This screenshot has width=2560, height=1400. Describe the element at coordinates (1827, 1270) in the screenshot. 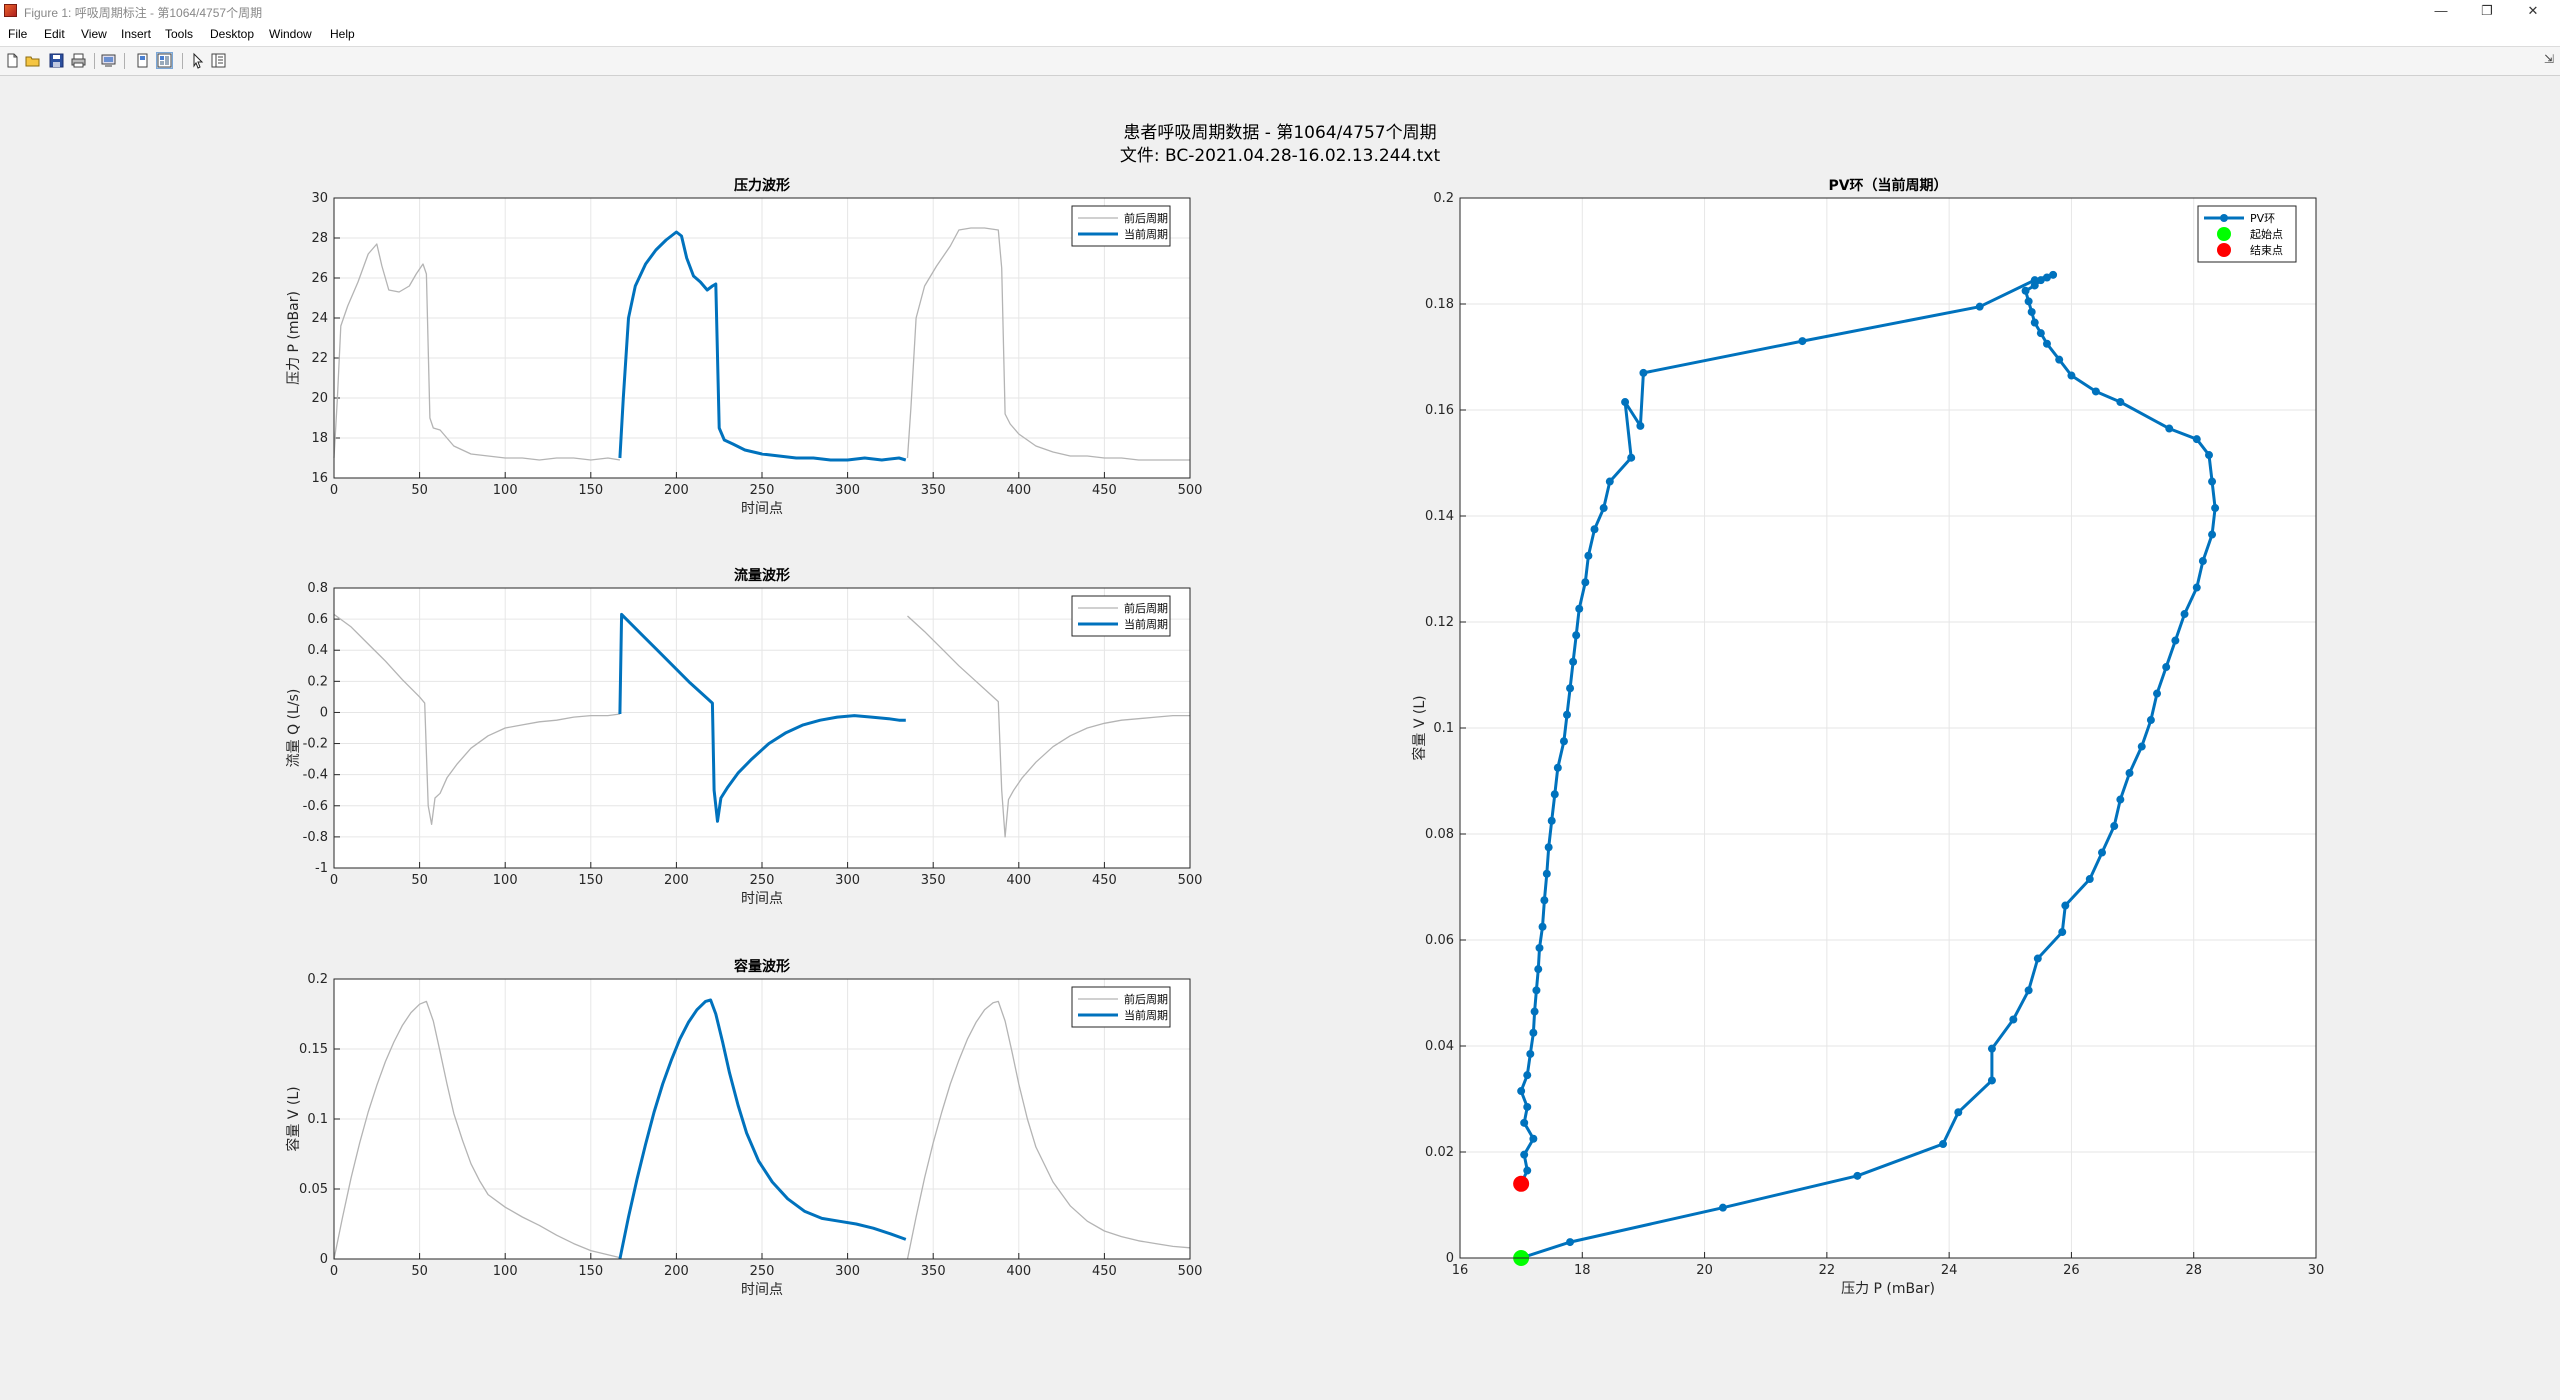

I see `pv-loop-x-tick-label: 22` at that location.